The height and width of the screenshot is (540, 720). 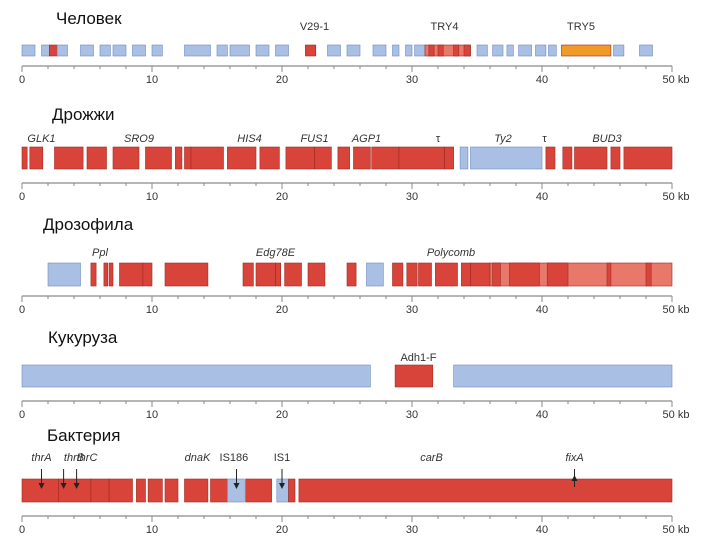 I want to click on gene-label: τ, so click(x=544, y=139).